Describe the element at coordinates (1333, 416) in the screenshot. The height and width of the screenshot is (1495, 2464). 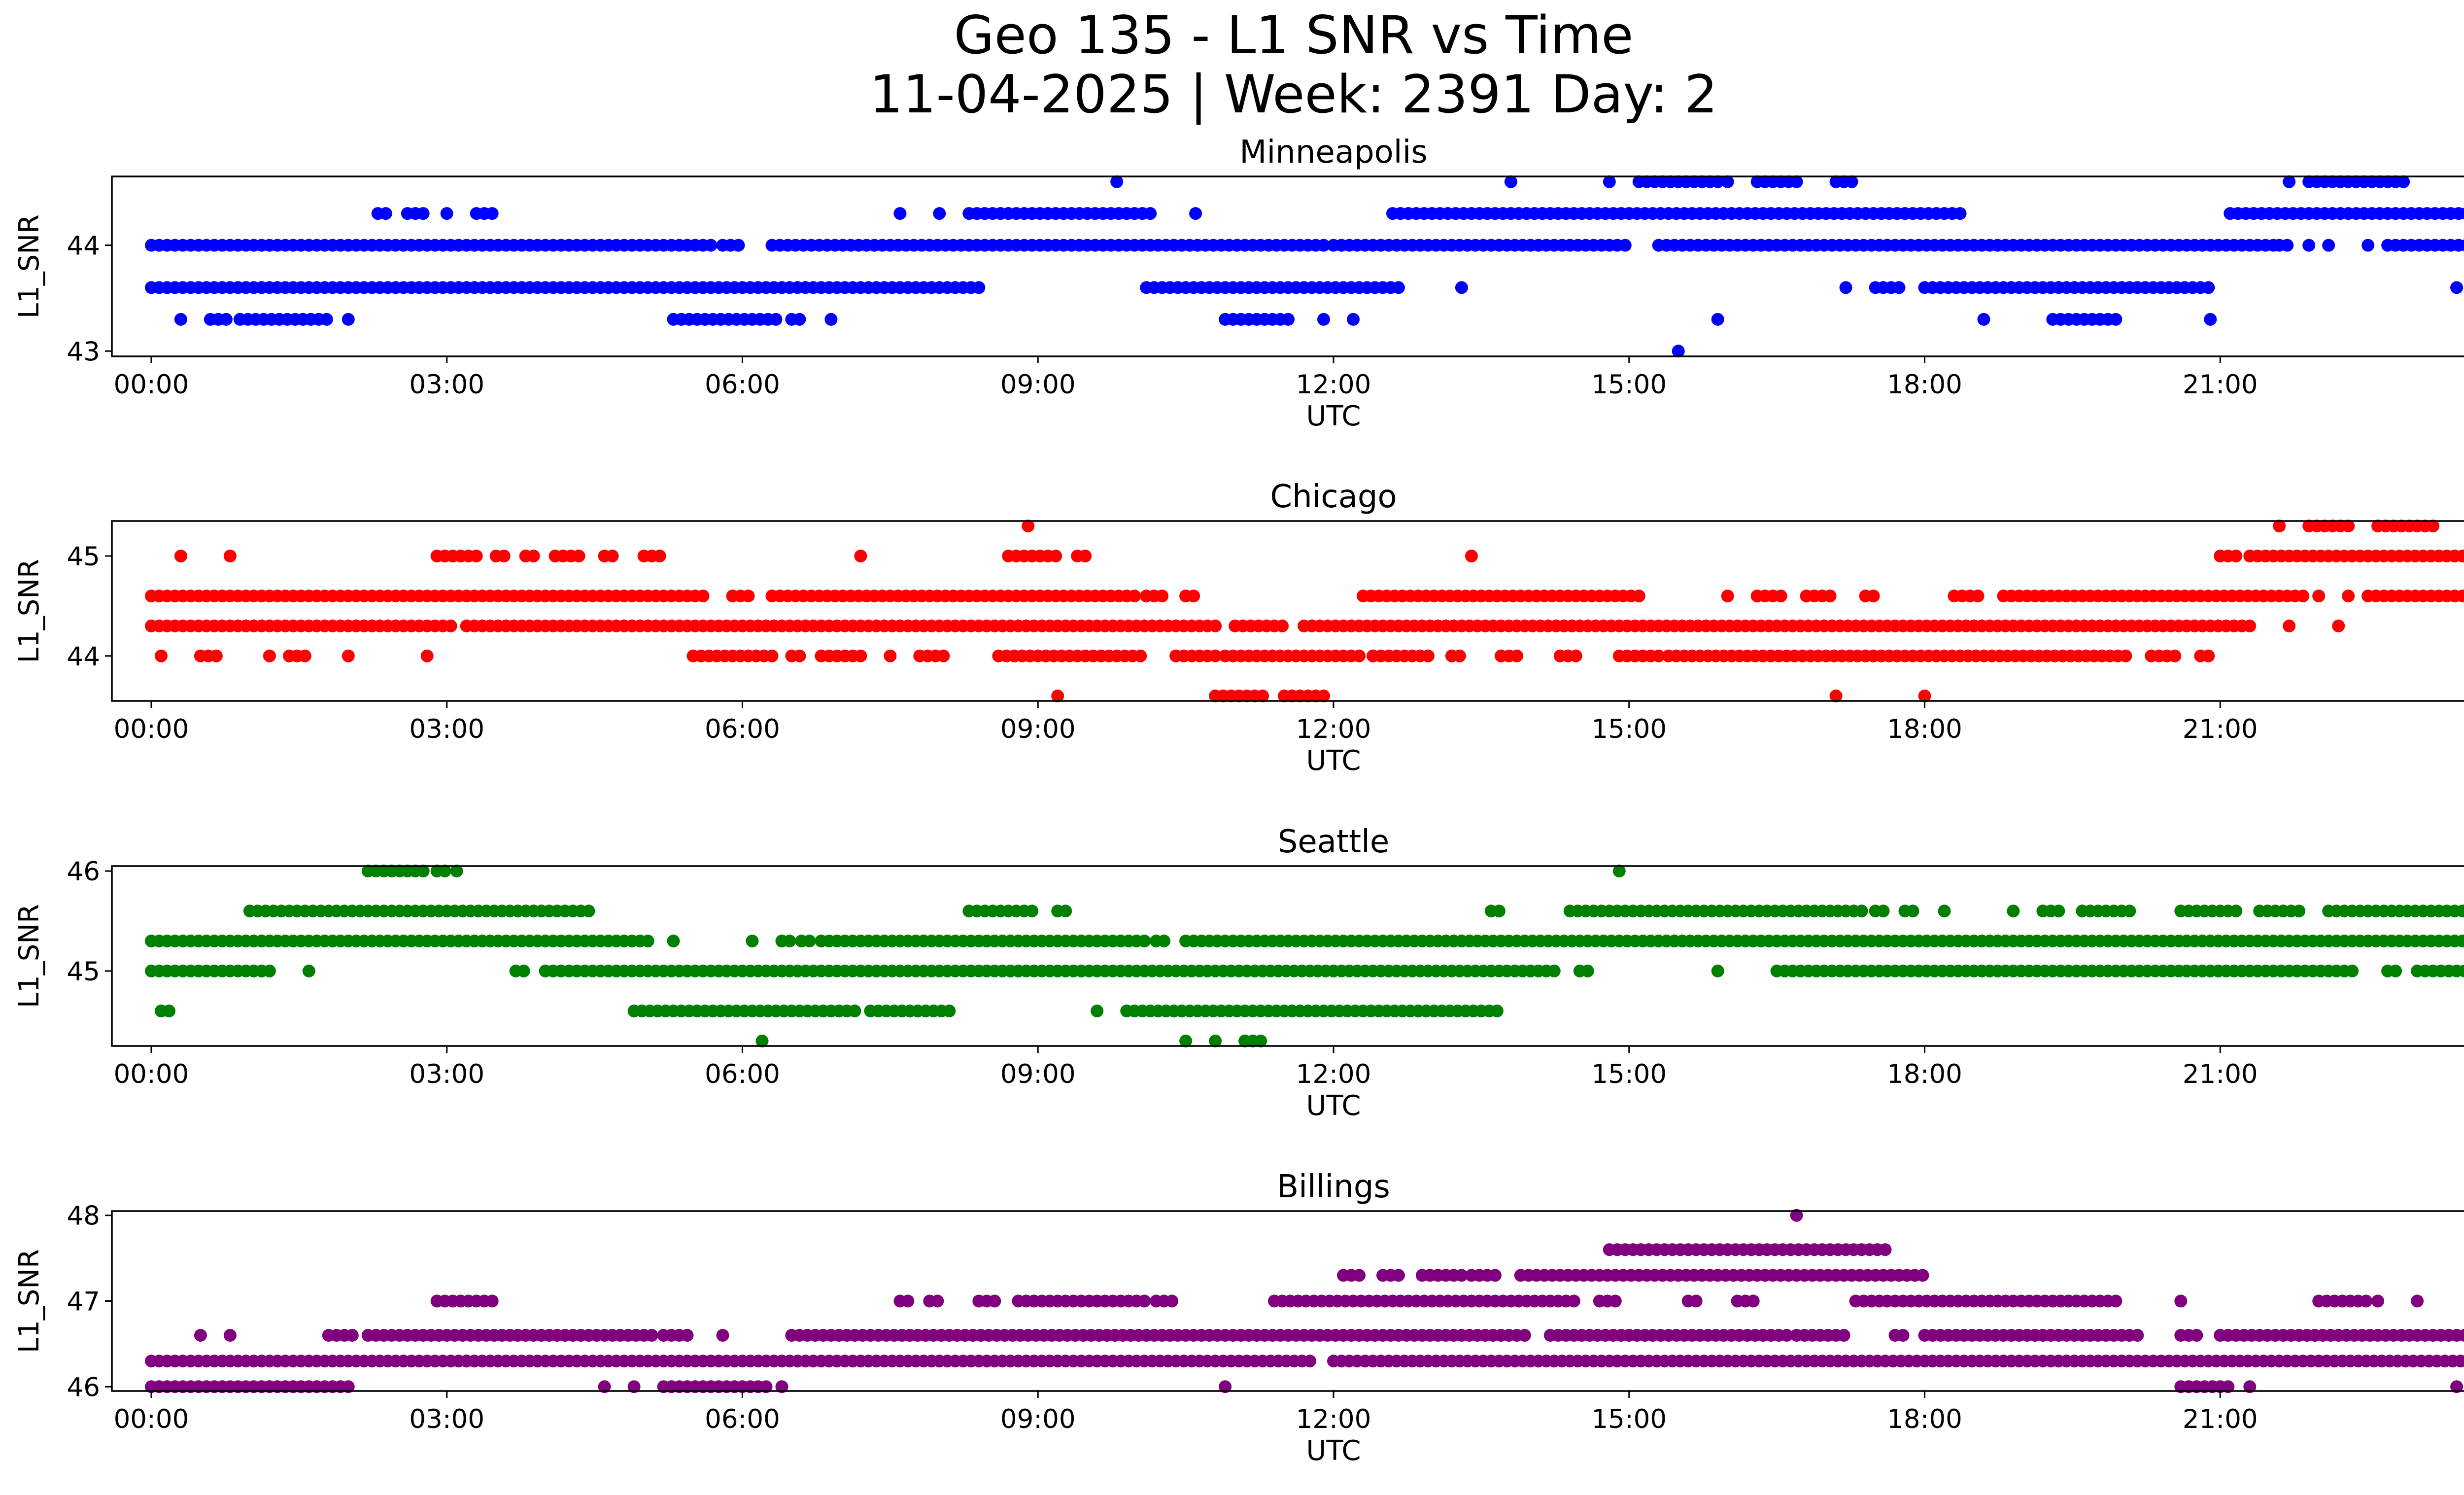
I see `minneapolis-xlabel: UTC` at that location.